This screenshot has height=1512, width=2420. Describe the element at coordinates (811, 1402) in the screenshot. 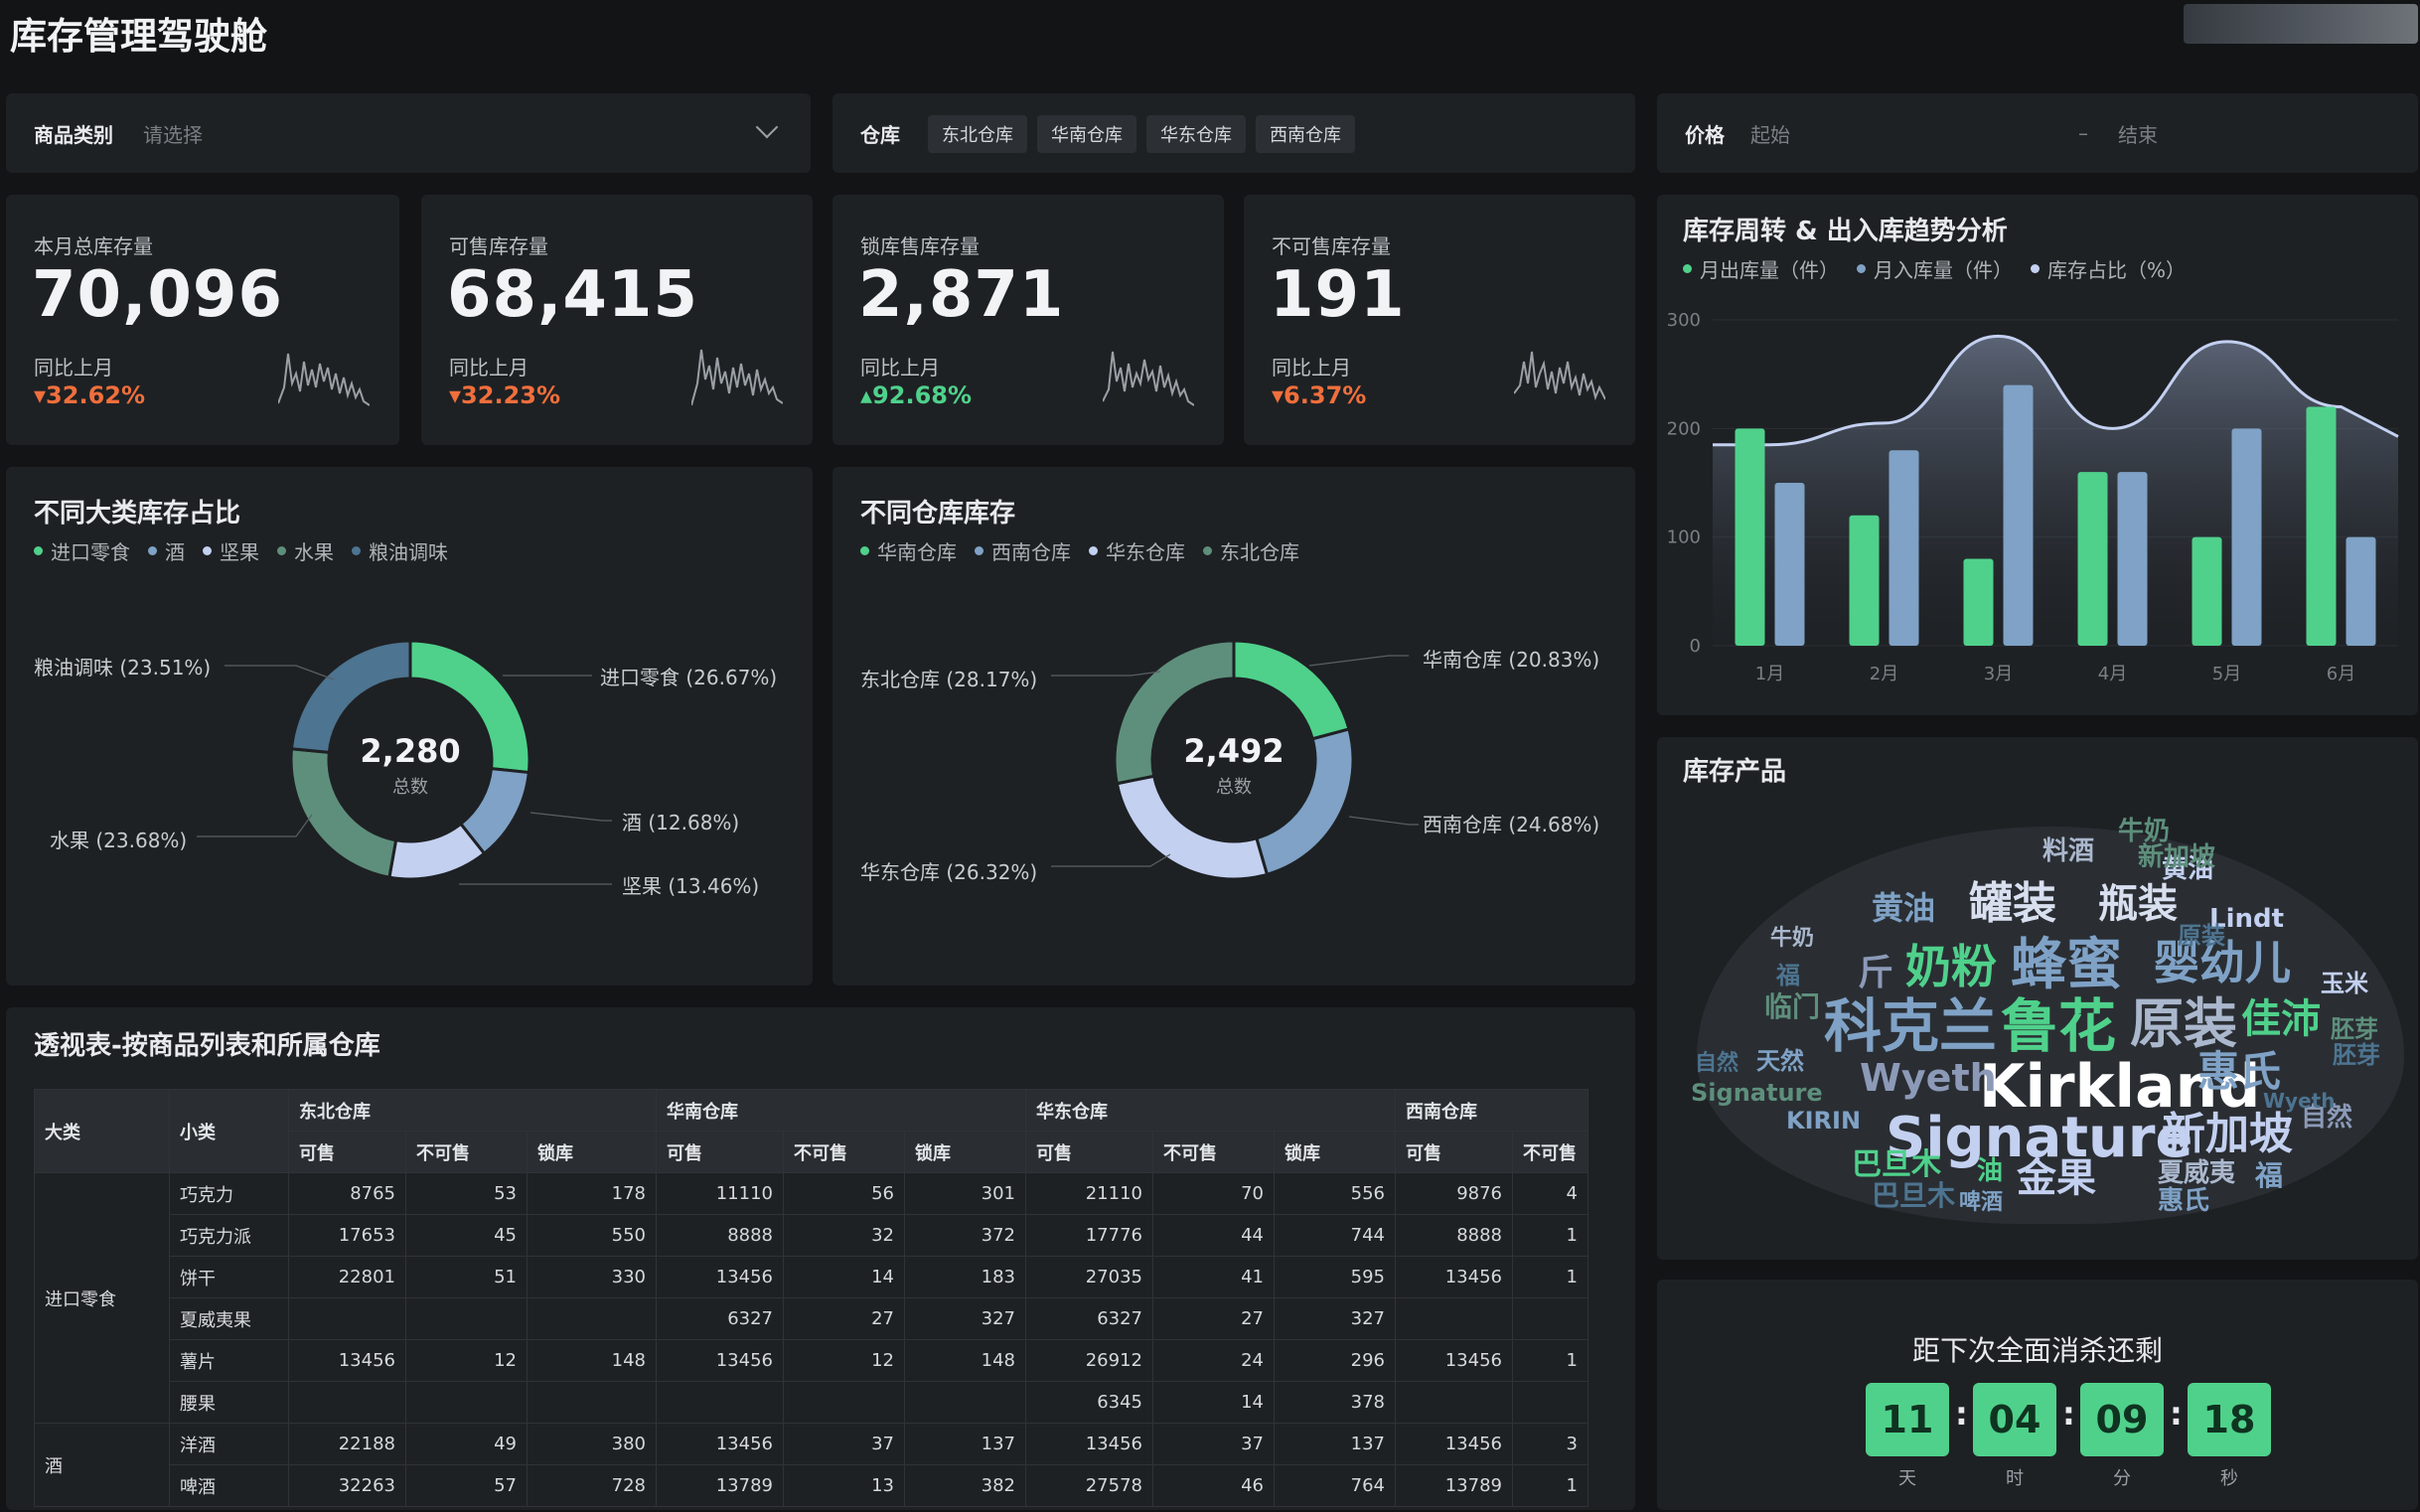

I see `table-row: 腰果 6345 14 378` at that location.